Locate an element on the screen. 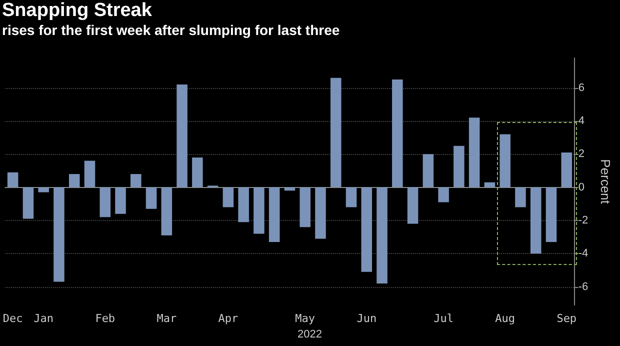 This screenshot has height=346, width=620. x-axis-title: 2022 is located at coordinates (309, 334).